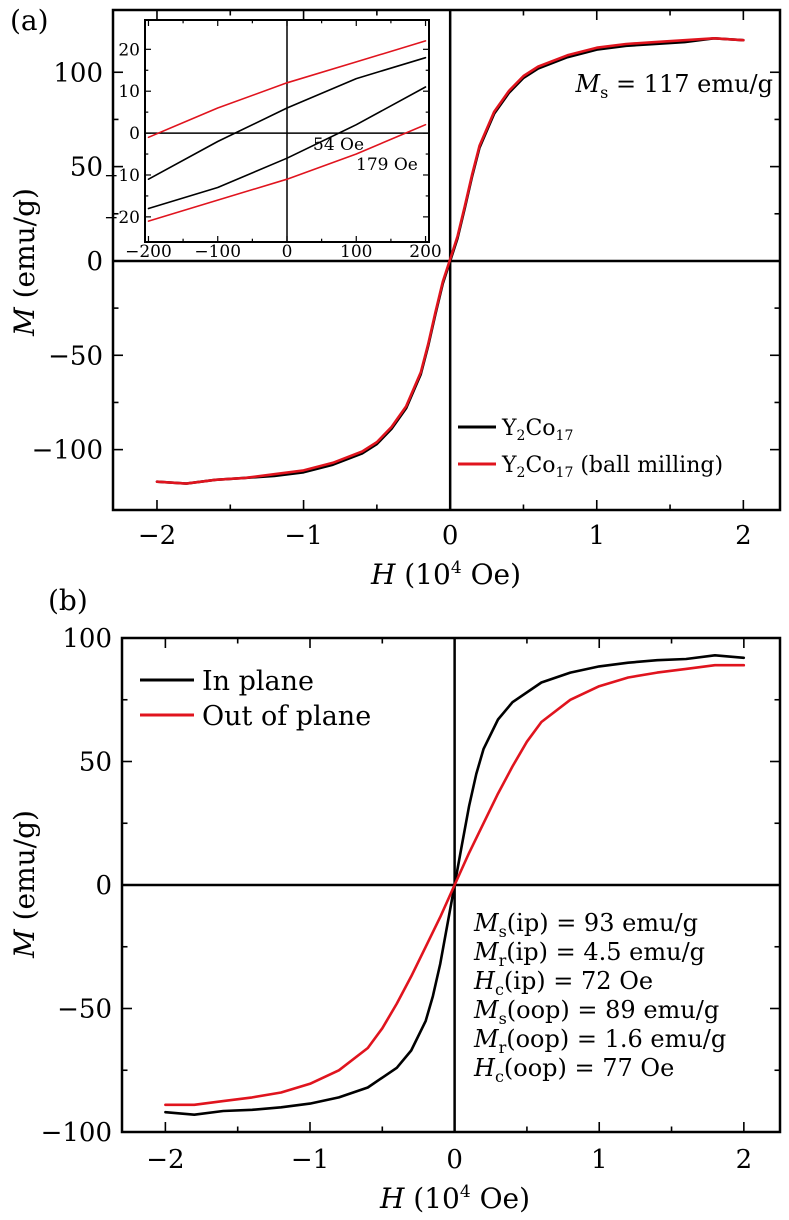 The height and width of the screenshot is (1220, 789). What do you see at coordinates (612, 467) in the screenshot?
I see `legend-label-y2co17-ball-milling: Y2Co17 (ball milling)` at bounding box center [612, 467].